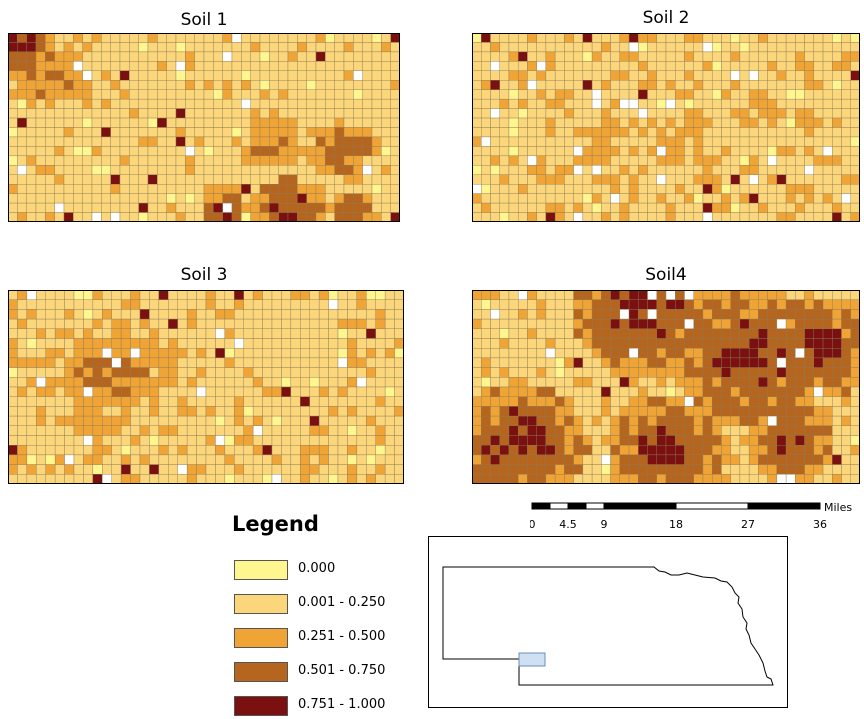 This screenshot has height=719, width=864. I want to click on legend-swatch, so click(261, 638).